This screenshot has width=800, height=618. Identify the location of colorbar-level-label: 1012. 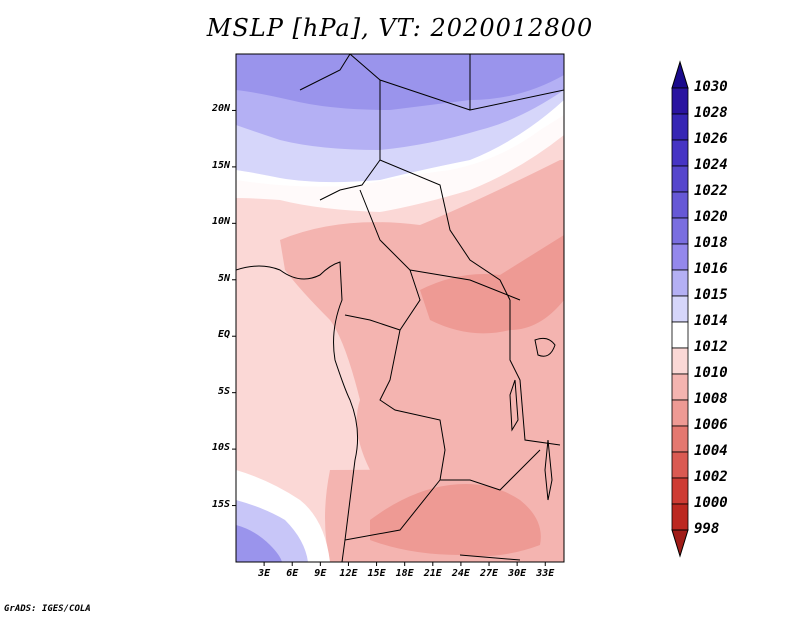
(711, 347).